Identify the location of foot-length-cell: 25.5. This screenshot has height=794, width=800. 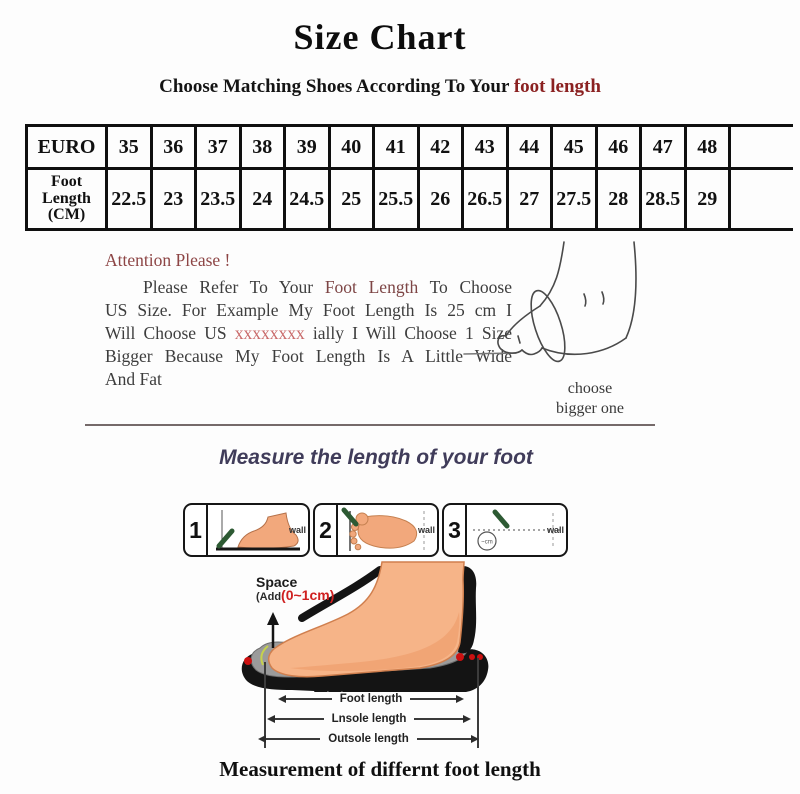
(396, 199).